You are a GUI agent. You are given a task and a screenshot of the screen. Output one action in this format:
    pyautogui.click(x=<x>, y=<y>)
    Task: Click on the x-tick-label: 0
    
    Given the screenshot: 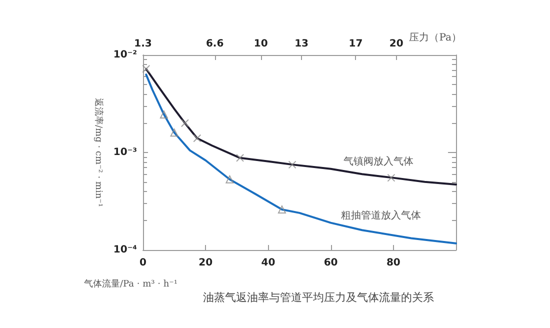 What is the action you would take?
    pyautogui.click(x=143, y=263)
    